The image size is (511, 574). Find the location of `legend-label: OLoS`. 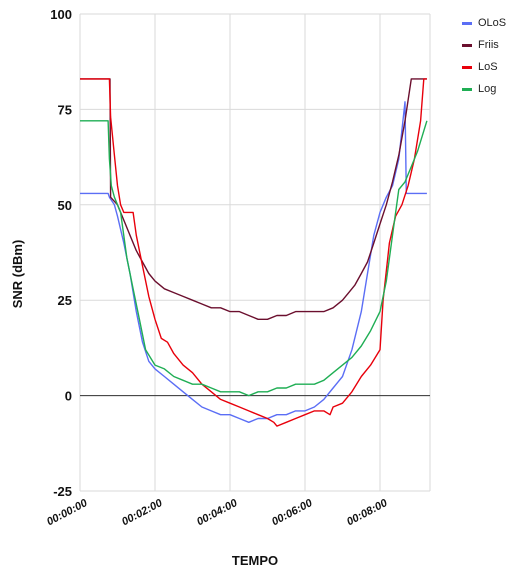

legend-label: OLoS is located at coordinates (492, 23).